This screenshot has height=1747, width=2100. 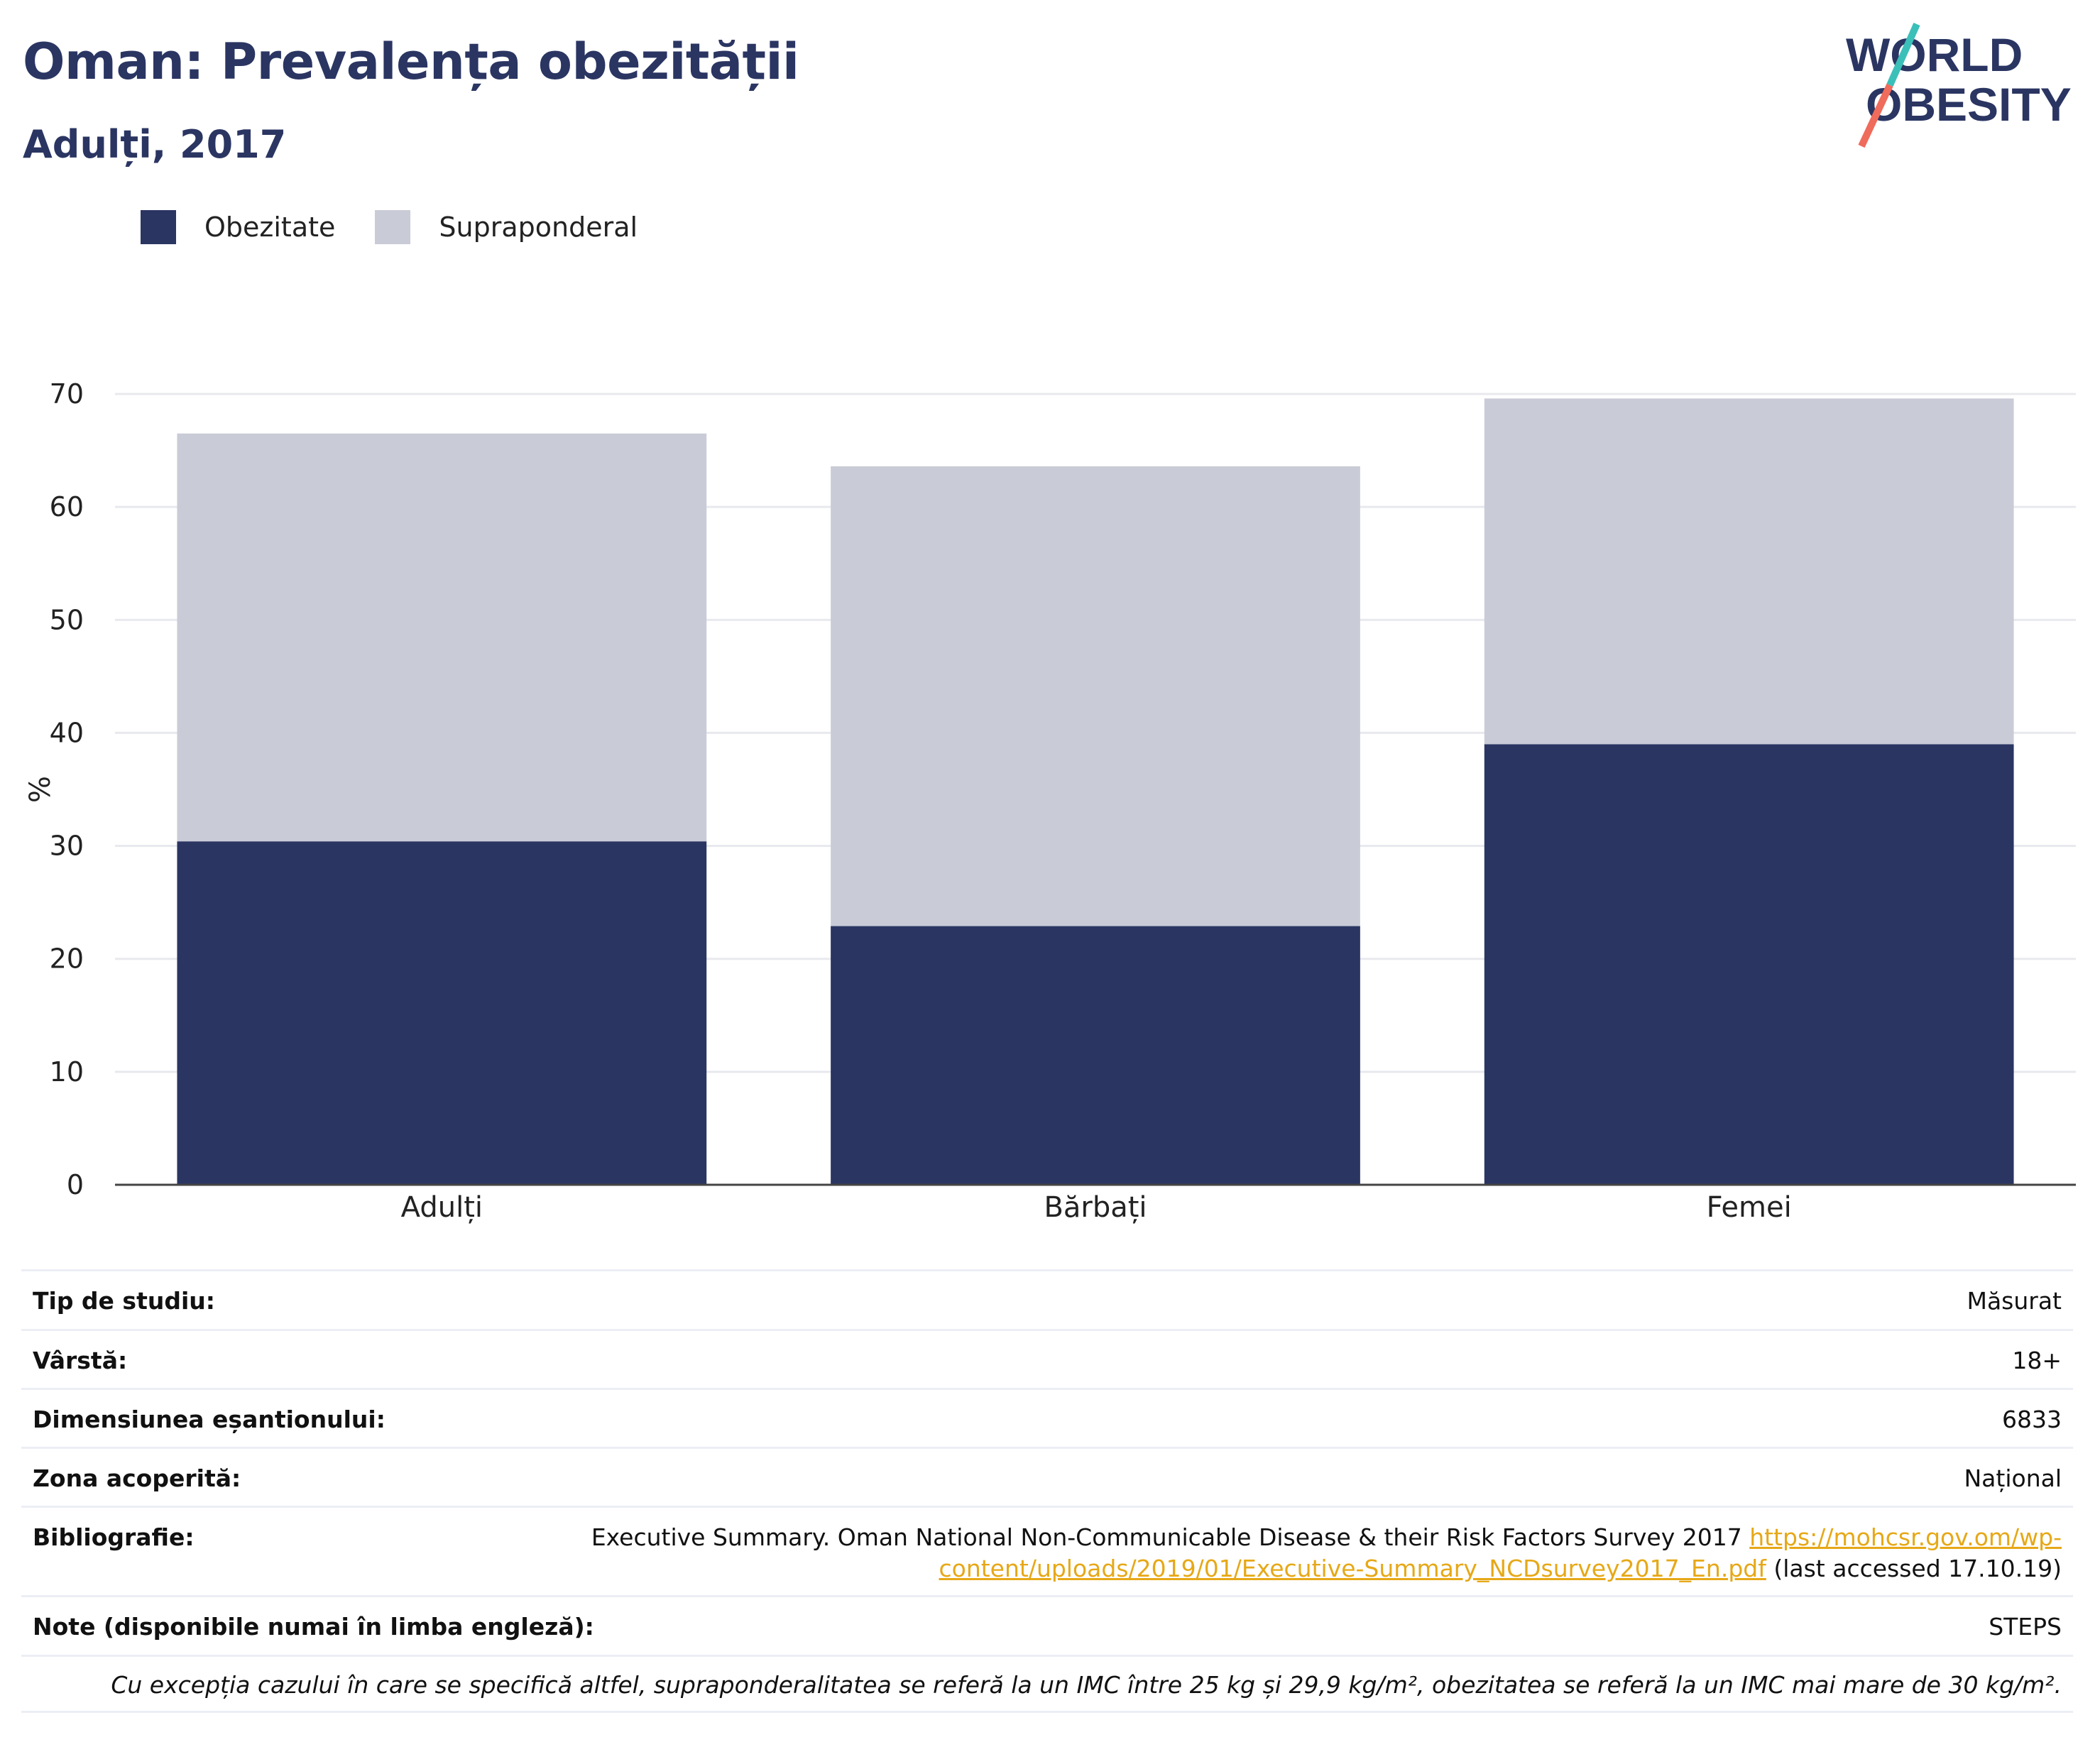 I want to click on info-label: Zona acoperită:, so click(x=137, y=1478).